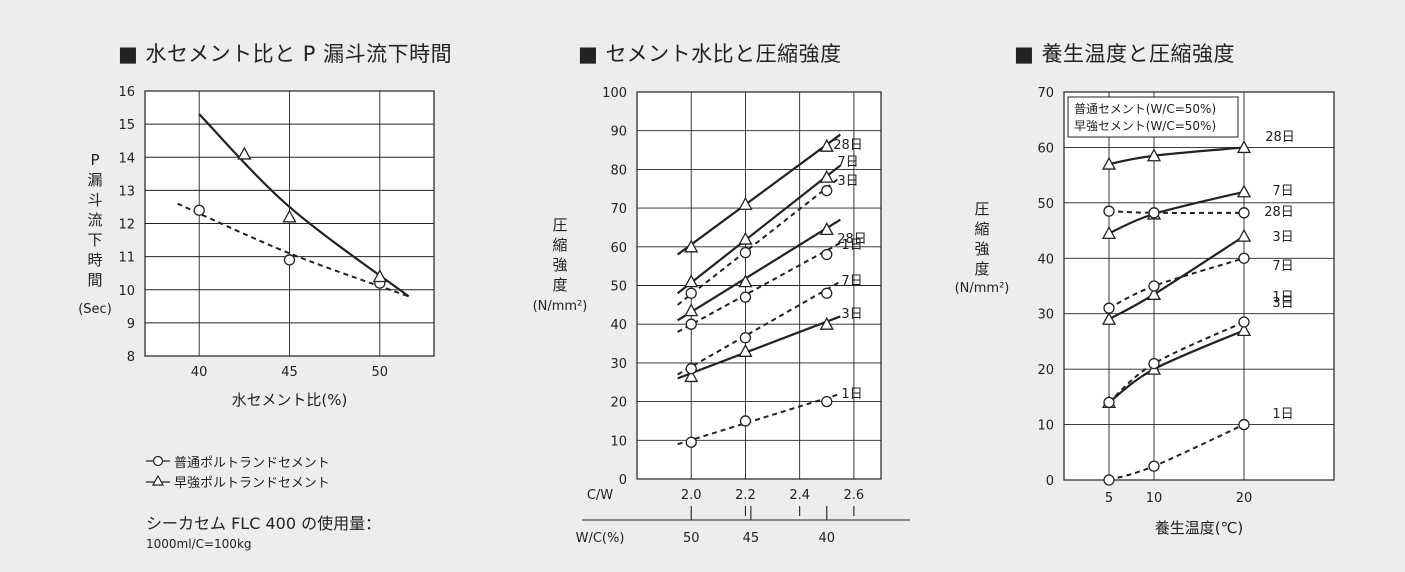 This screenshot has width=1405, height=572. What do you see at coordinates (1199, 528) in the screenshot?
I see `p3-x-axis-label: 養生温度(℃)` at bounding box center [1199, 528].